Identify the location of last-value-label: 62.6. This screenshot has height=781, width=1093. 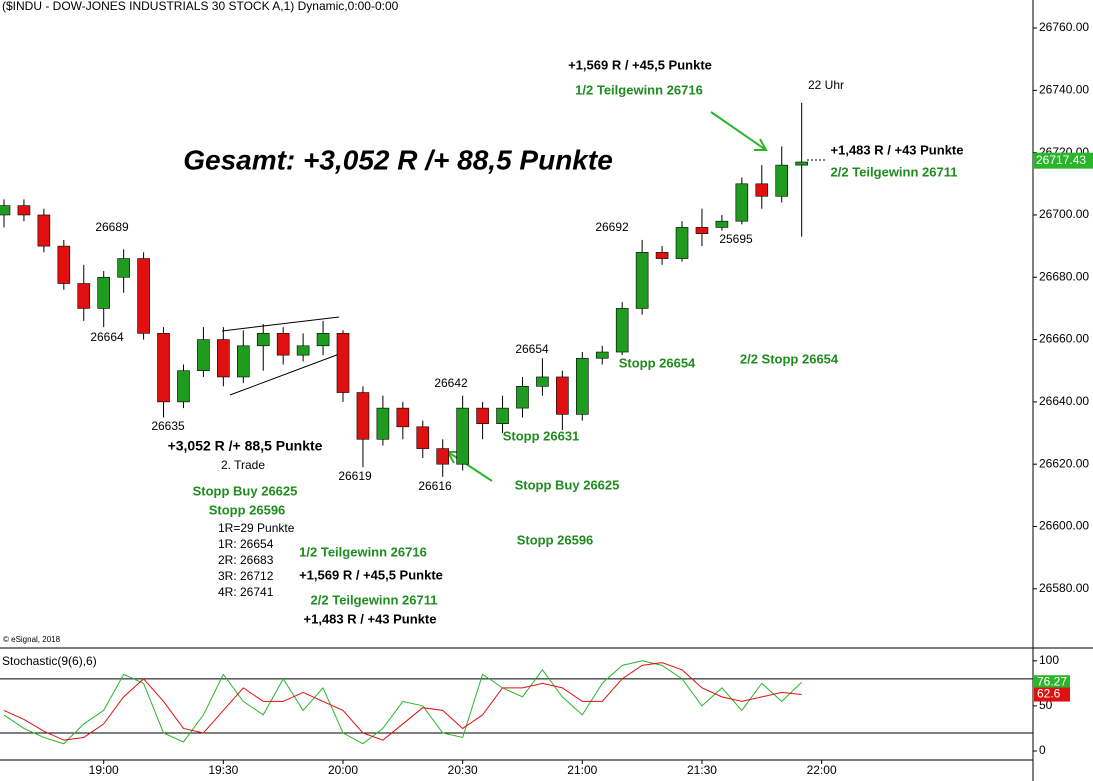
(1049, 694).